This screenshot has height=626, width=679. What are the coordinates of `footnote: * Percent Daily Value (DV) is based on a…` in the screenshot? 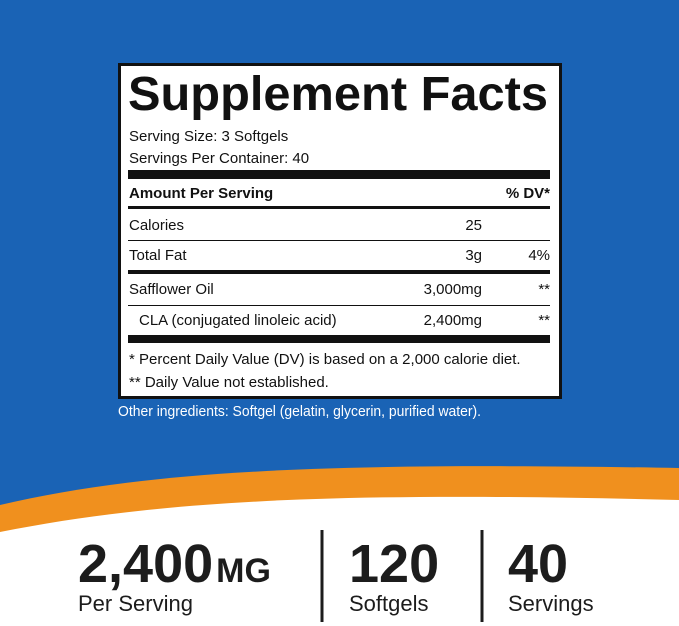 It's located at (325, 359).